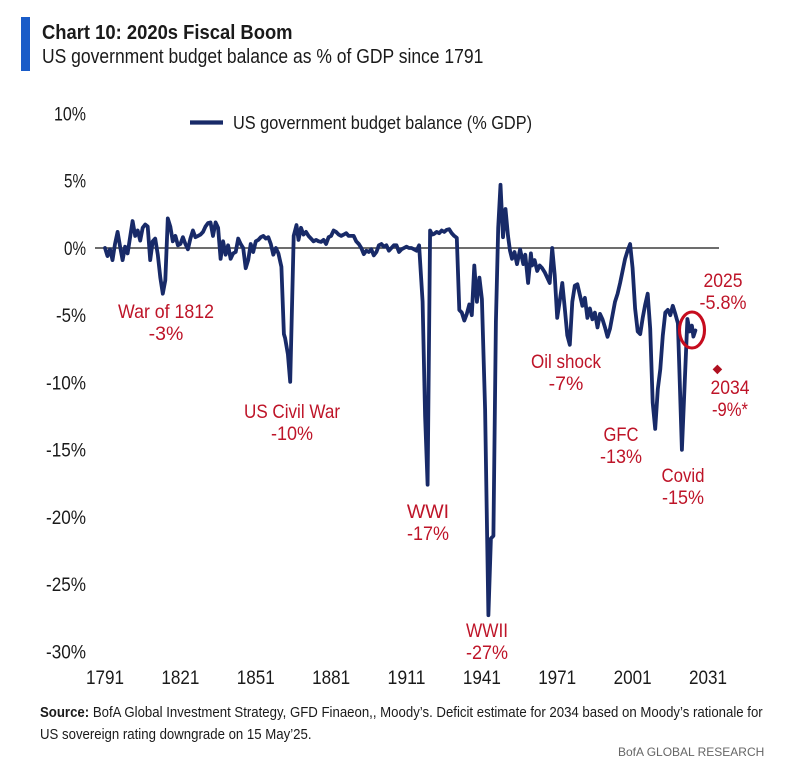 The image size is (804, 771). I want to click on svg-text: -9%*, so click(730, 410).